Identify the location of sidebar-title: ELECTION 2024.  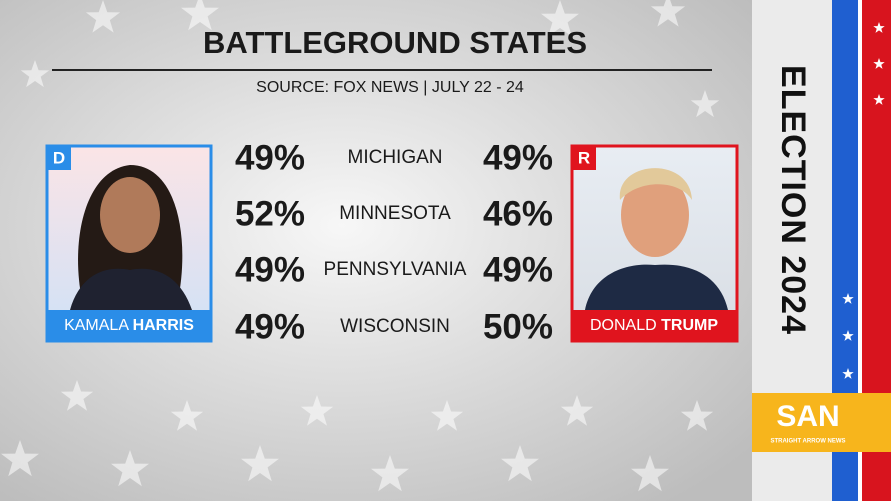
(793, 200).